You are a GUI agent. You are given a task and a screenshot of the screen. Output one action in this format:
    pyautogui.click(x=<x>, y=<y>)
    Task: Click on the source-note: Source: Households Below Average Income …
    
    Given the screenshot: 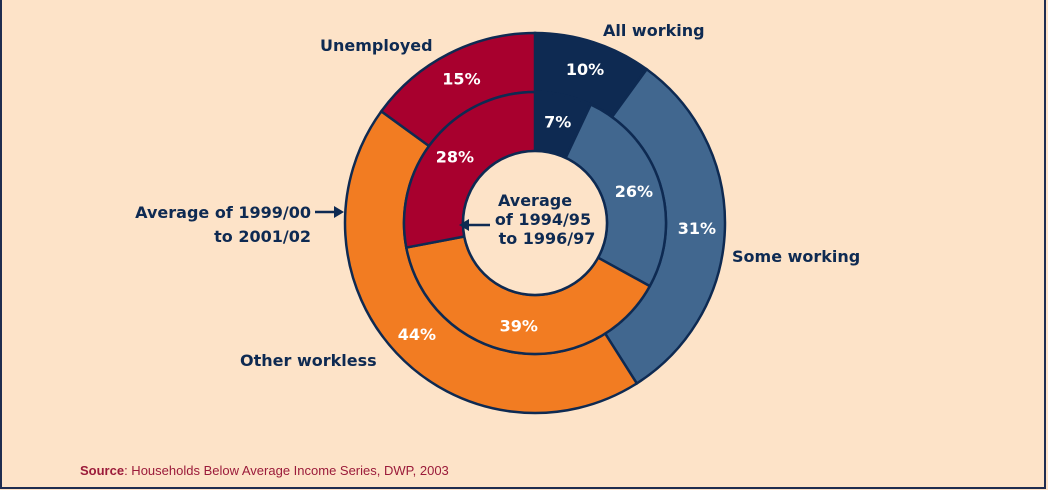 What is the action you would take?
    pyautogui.click(x=264, y=470)
    